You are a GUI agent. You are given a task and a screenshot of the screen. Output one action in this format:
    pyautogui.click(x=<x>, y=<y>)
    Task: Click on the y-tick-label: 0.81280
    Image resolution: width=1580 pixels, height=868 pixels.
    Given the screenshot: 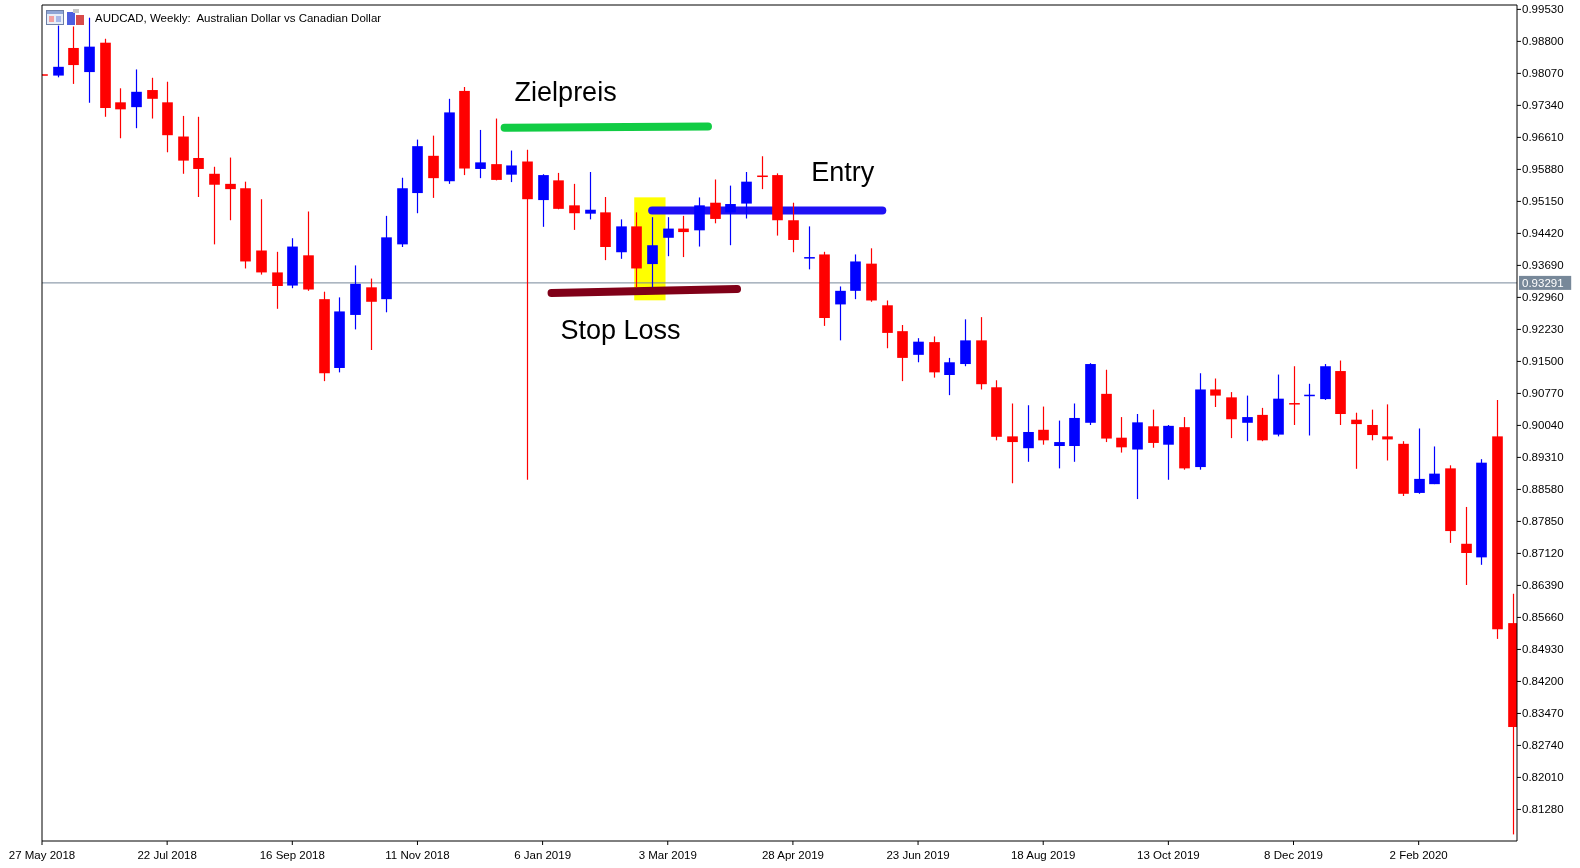 What is the action you would take?
    pyautogui.click(x=1543, y=809)
    